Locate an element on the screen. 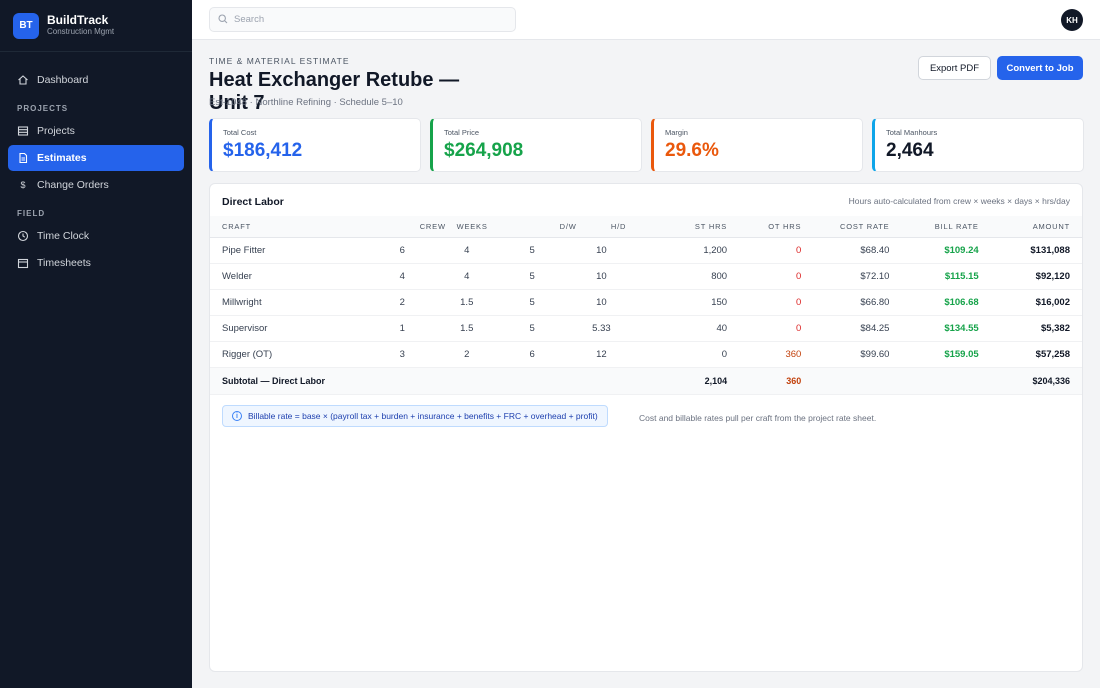 The height and width of the screenshot is (688, 1100). cell-hd: 12 is located at coordinates (601, 354).